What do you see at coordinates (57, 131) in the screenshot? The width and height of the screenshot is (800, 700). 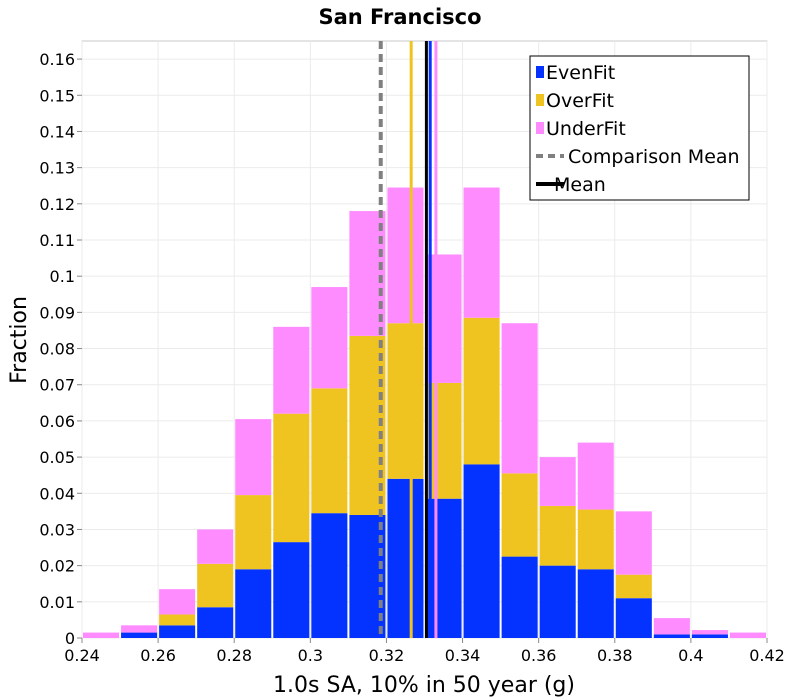 I see `y-tick-label: 0.14` at bounding box center [57, 131].